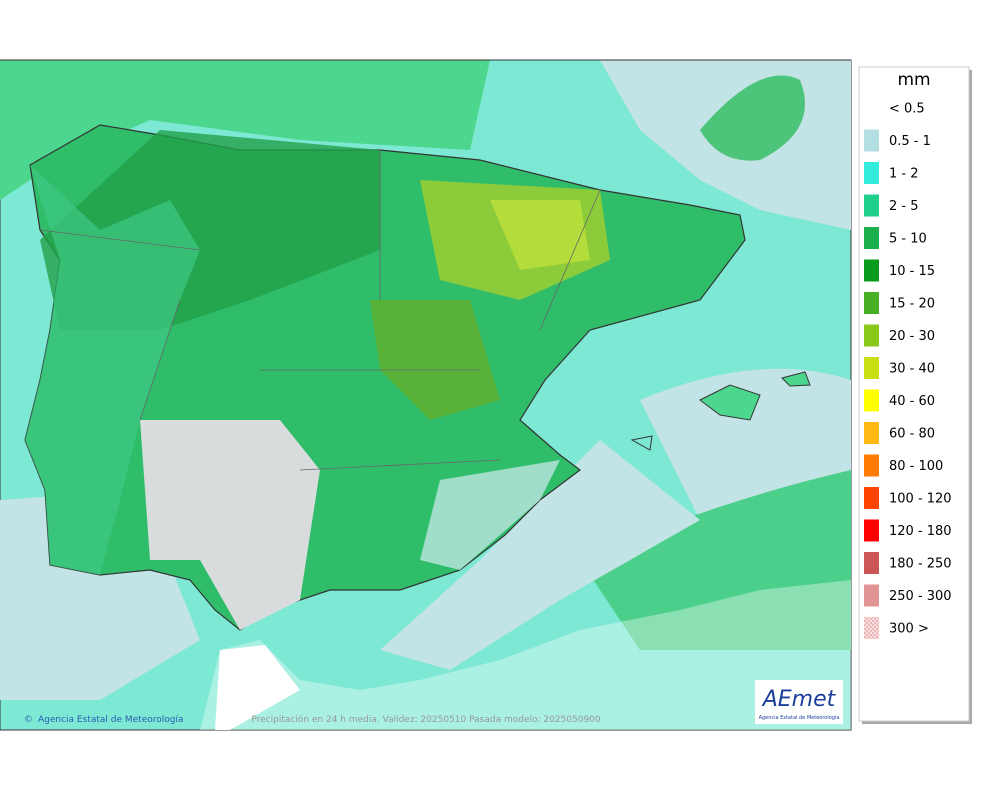 Image resolution: width=1000 pixels, height=794 pixels. I want to click on legend-label: 1 - 2, so click(904, 174).